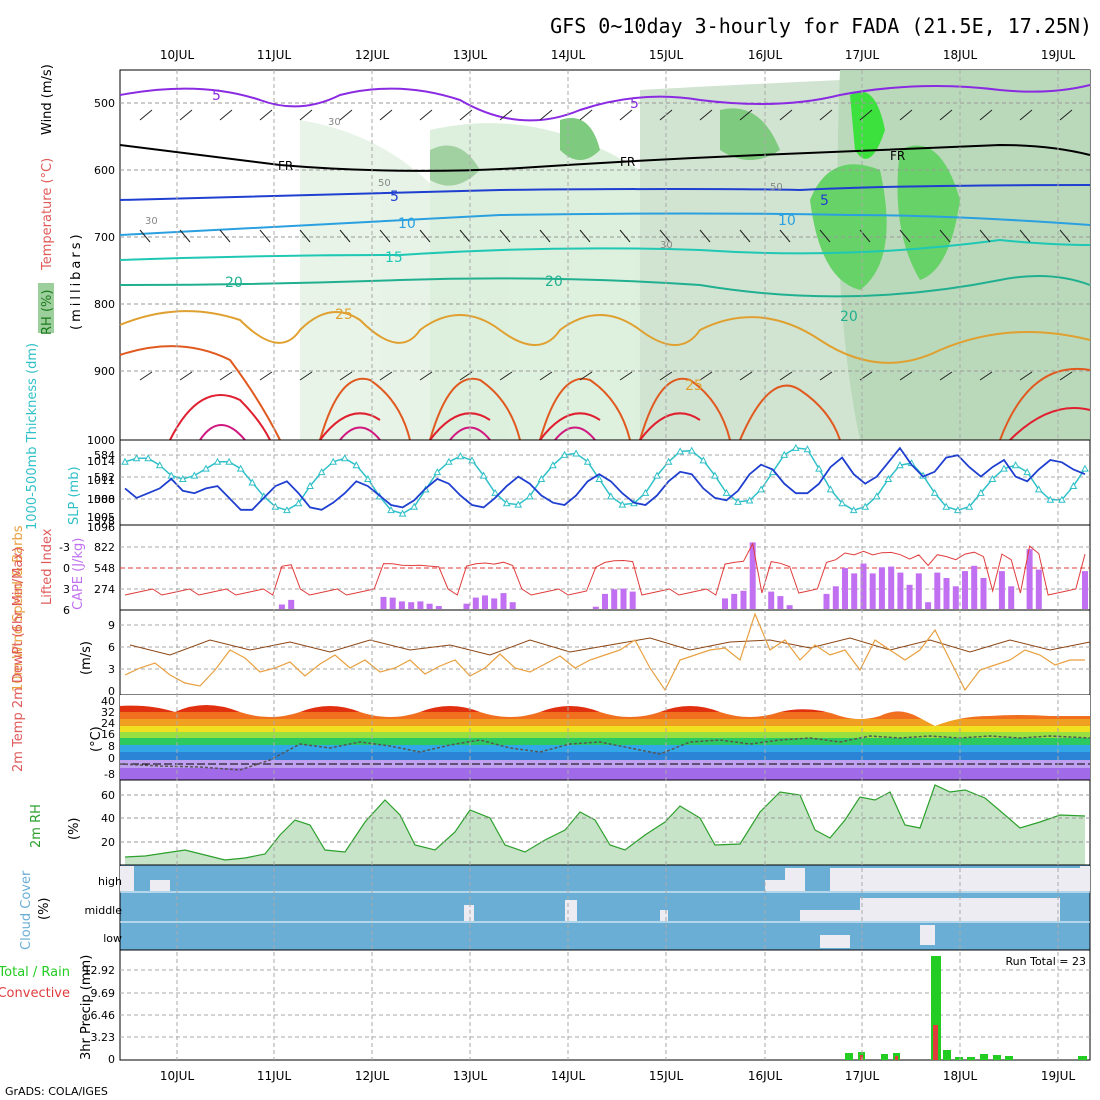 The image size is (1100, 1100). What do you see at coordinates (765, 55) in the screenshot?
I see `date-label-top: 16JUL` at bounding box center [765, 55].